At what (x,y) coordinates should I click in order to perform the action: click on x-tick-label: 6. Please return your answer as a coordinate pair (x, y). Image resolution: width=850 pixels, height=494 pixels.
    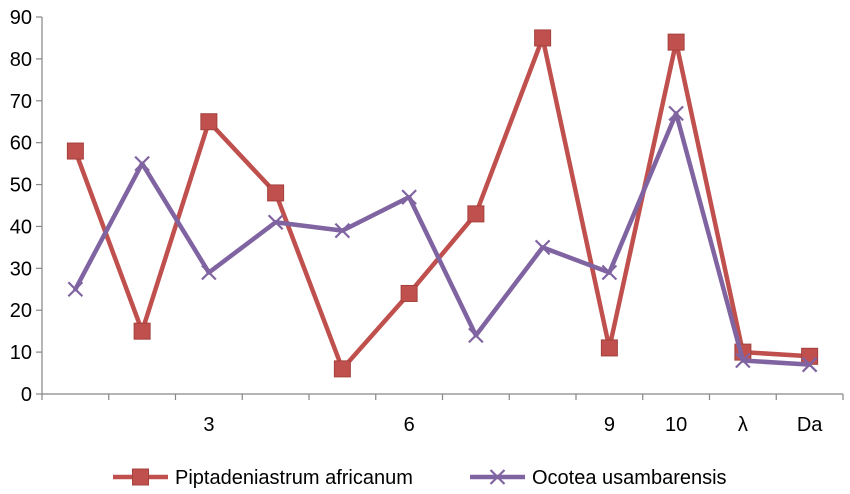
    Looking at the image, I should click on (409, 425).